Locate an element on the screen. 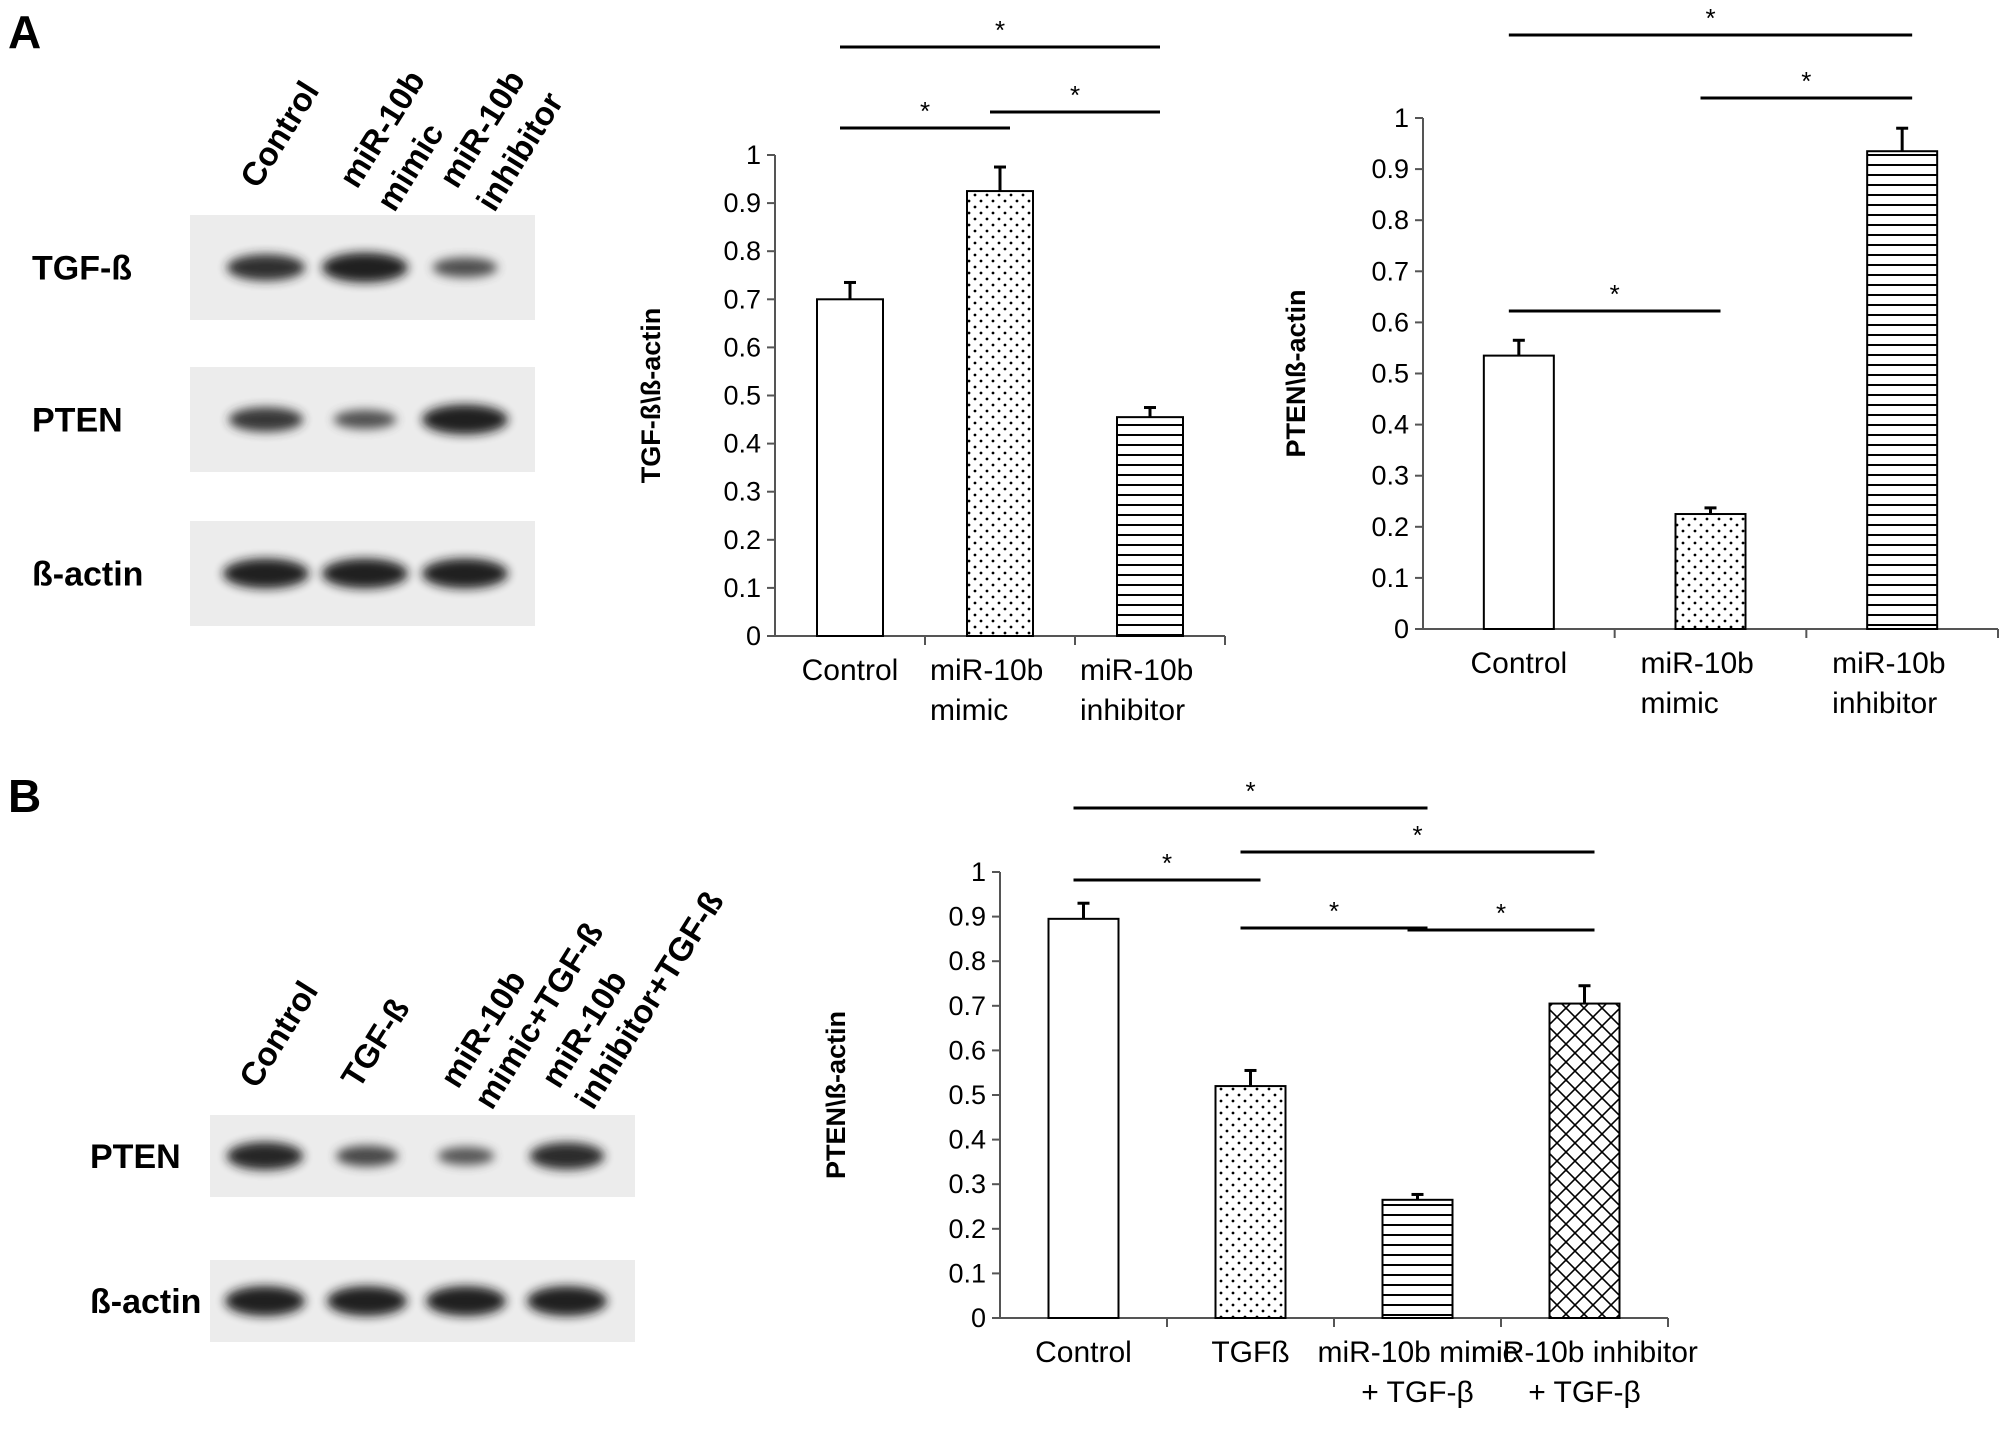  blot-lane-label: Control is located at coordinates (279, 1034).